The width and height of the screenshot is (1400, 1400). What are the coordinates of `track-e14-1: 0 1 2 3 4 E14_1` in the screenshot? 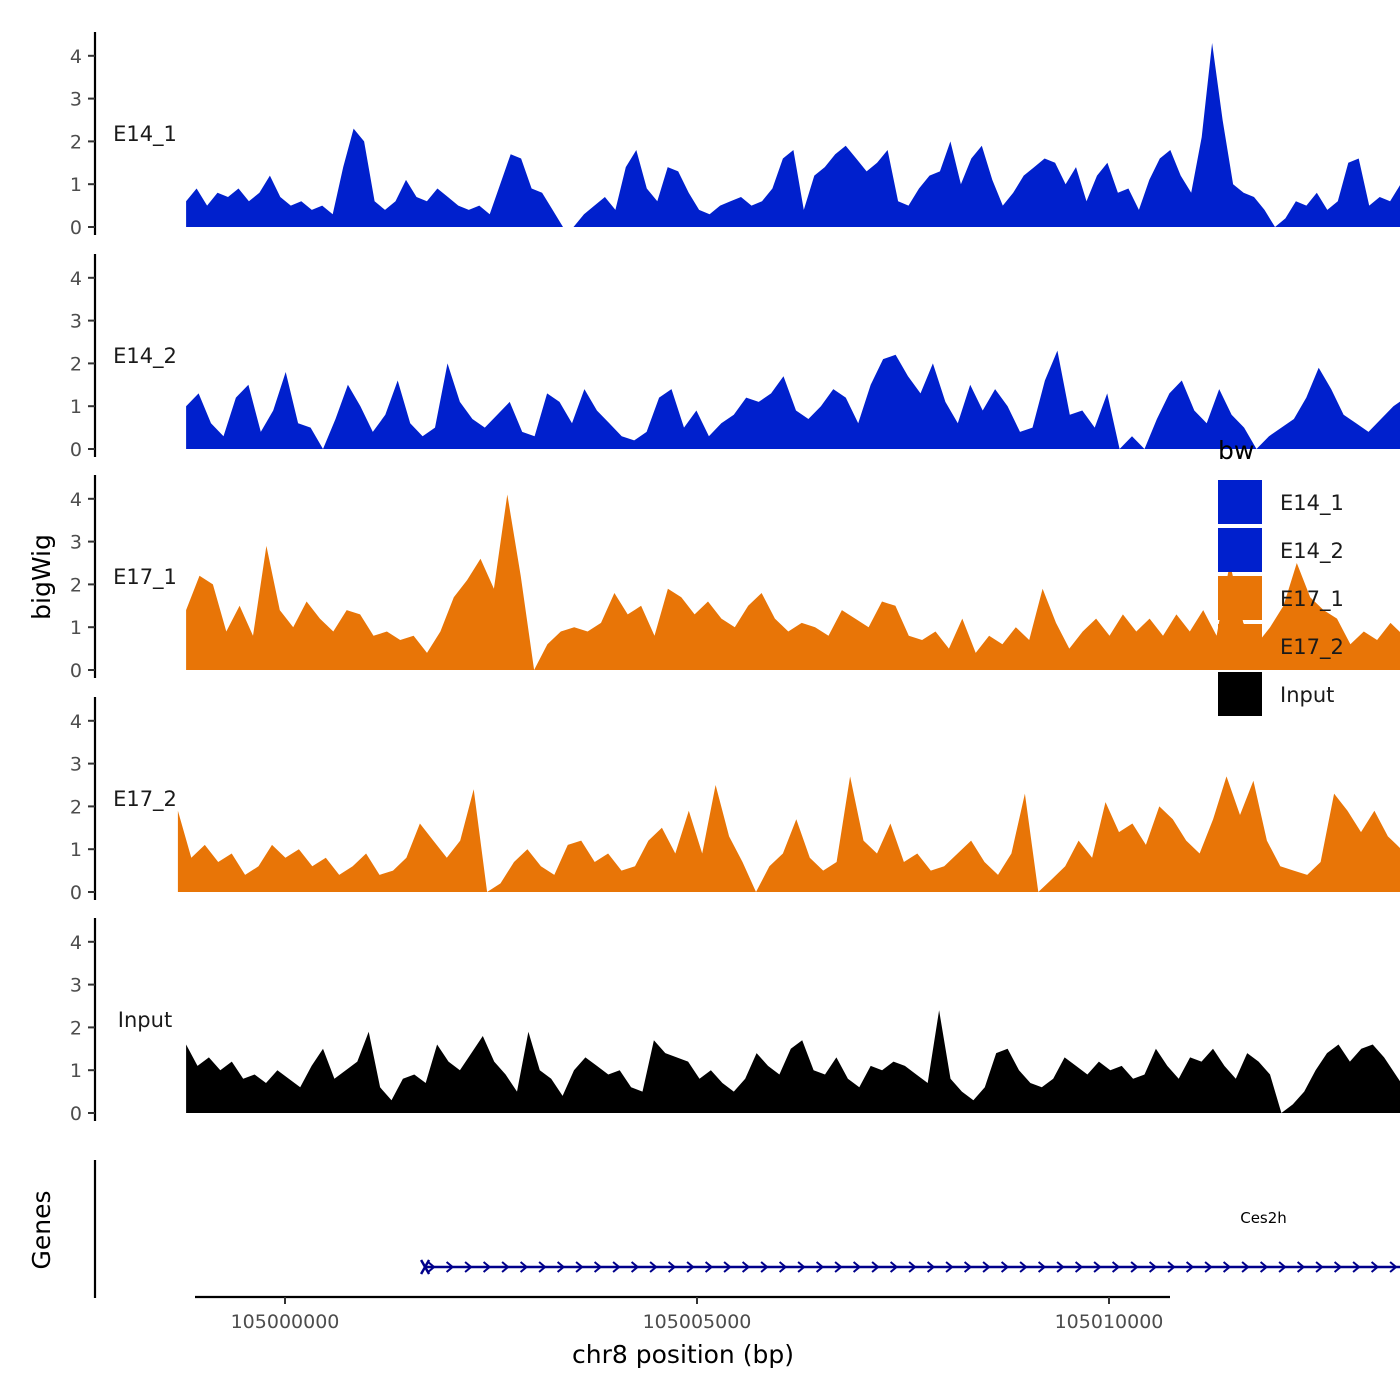 It's located at (735, 135).